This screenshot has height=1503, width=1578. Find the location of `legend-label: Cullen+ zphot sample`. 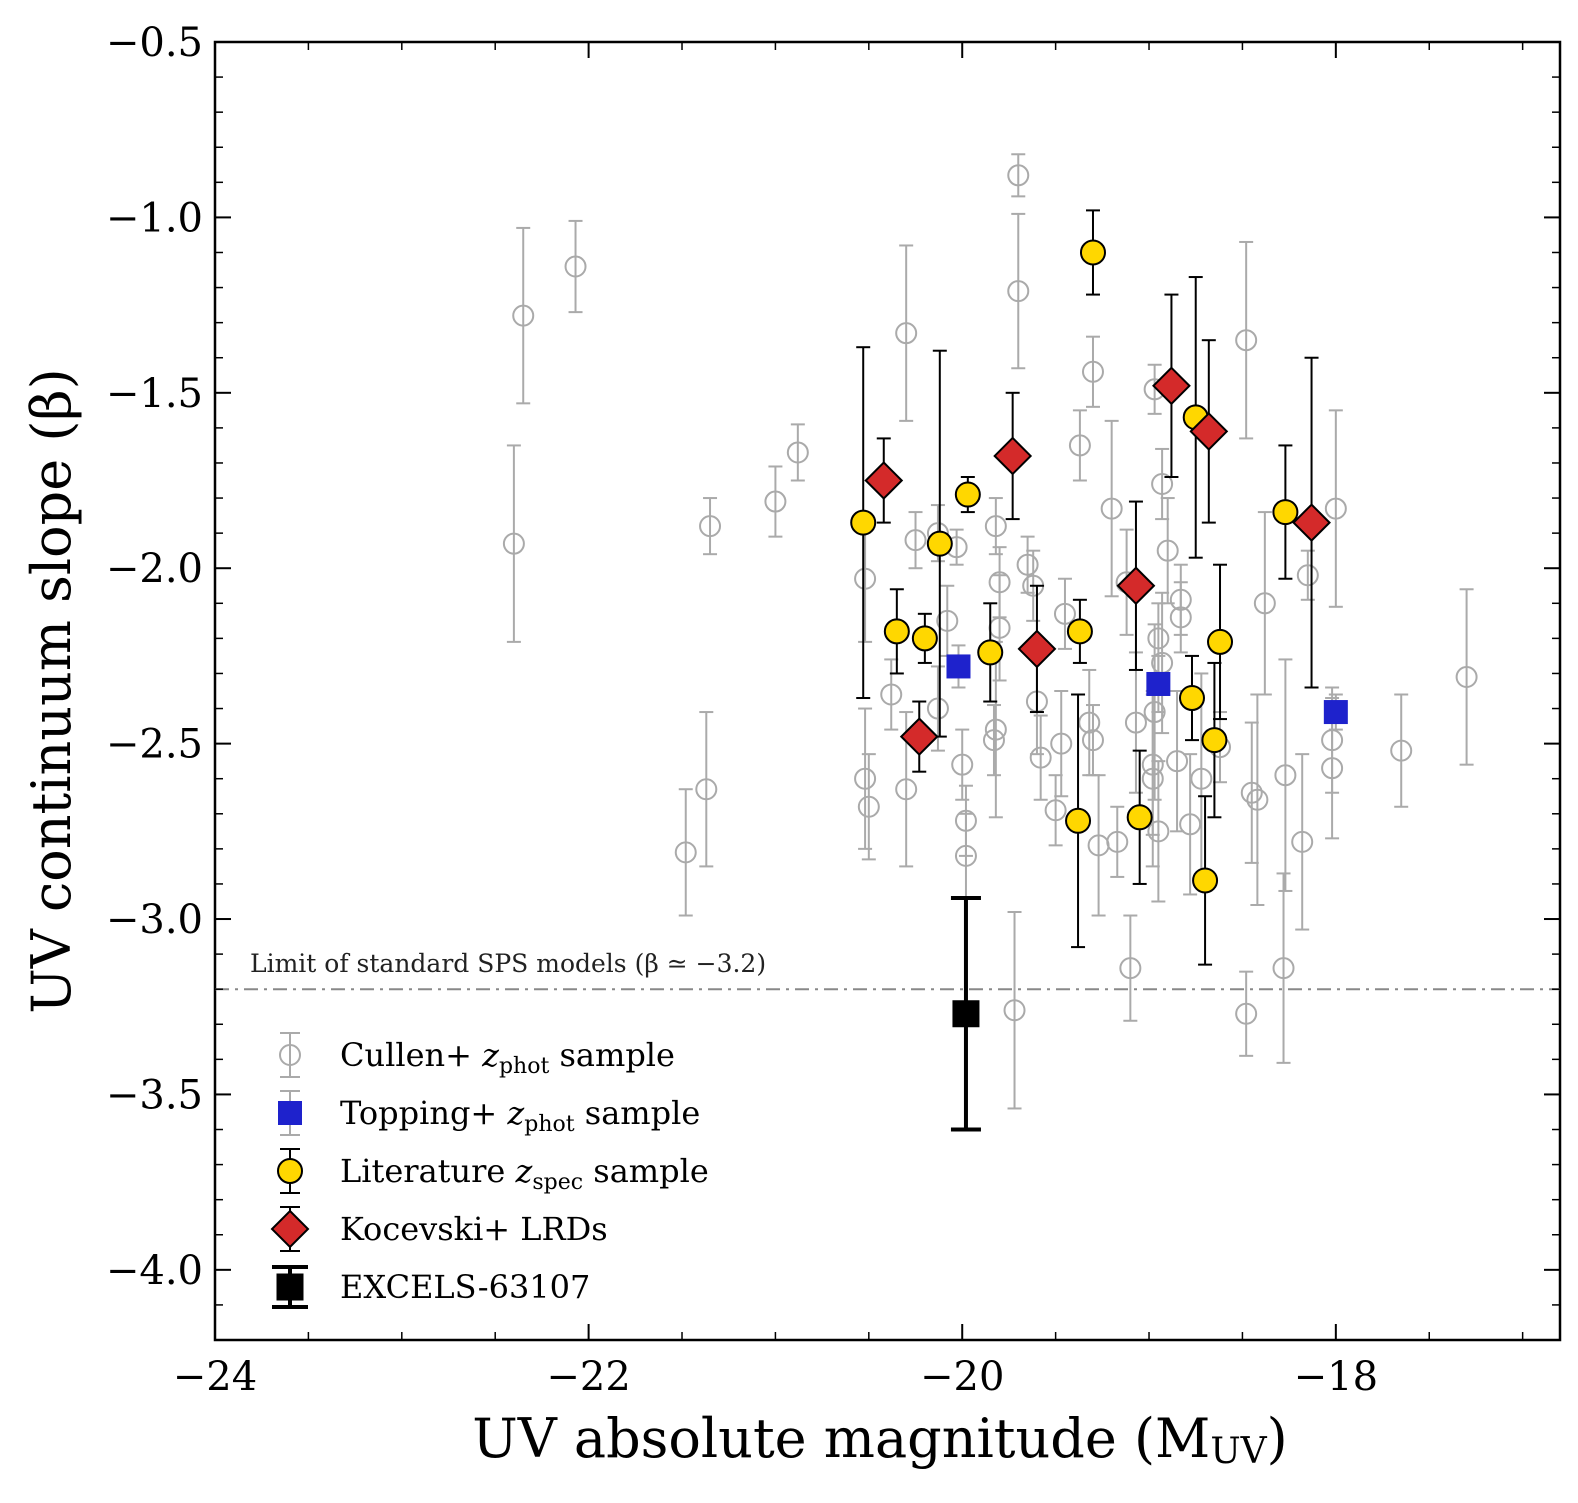

legend-label: Cullen+ zphot sample is located at coordinates (507, 1057).